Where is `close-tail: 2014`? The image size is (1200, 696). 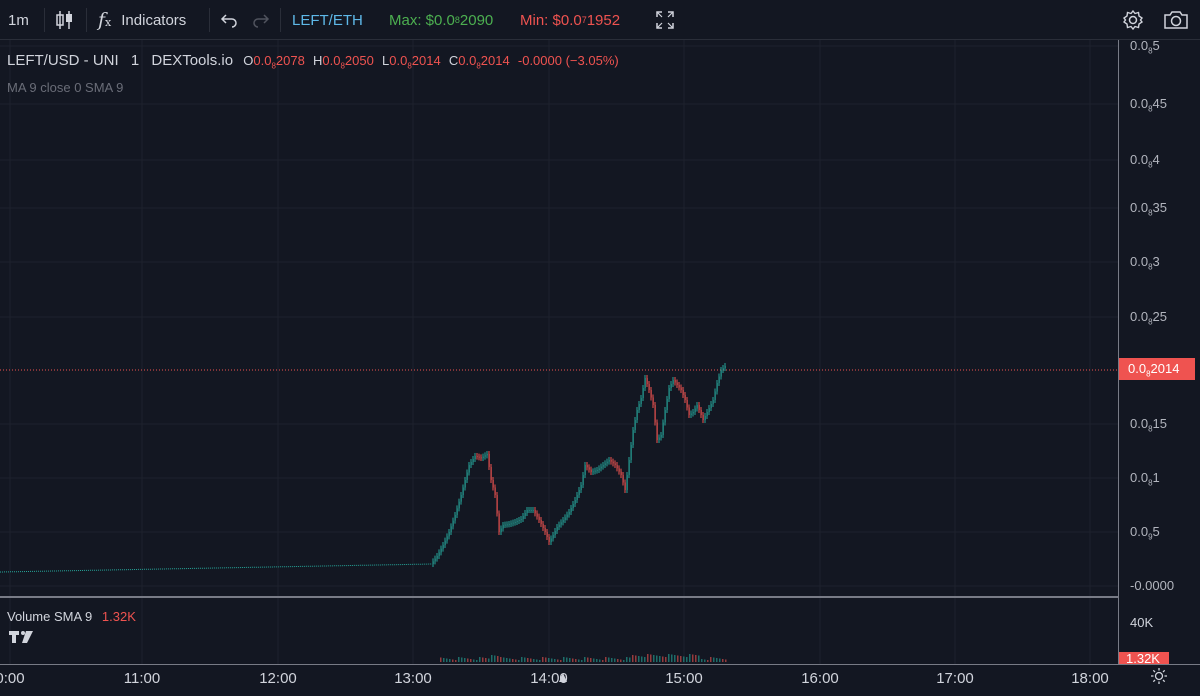 close-tail: 2014 is located at coordinates (495, 60).